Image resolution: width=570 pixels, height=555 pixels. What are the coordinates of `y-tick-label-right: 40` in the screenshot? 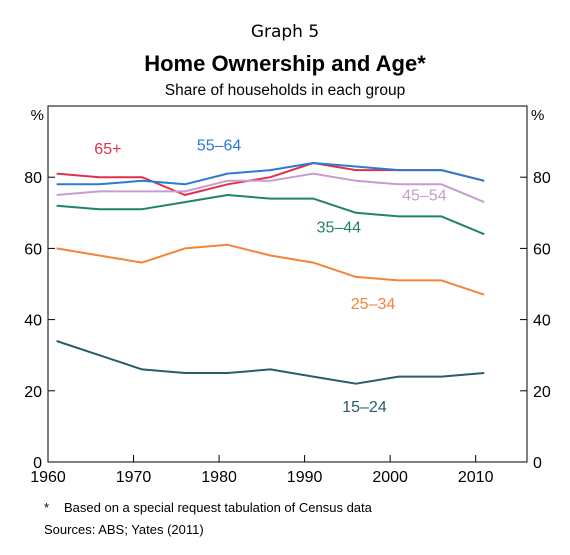 It's located at (542, 321).